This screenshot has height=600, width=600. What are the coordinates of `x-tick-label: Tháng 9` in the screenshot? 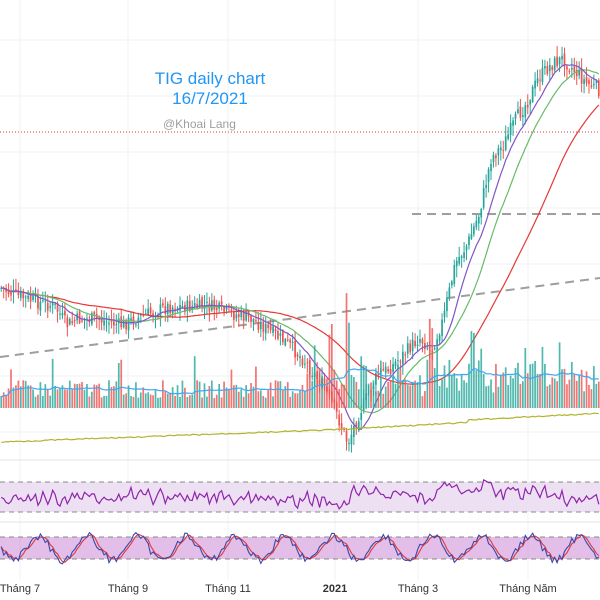 It's located at (128, 589).